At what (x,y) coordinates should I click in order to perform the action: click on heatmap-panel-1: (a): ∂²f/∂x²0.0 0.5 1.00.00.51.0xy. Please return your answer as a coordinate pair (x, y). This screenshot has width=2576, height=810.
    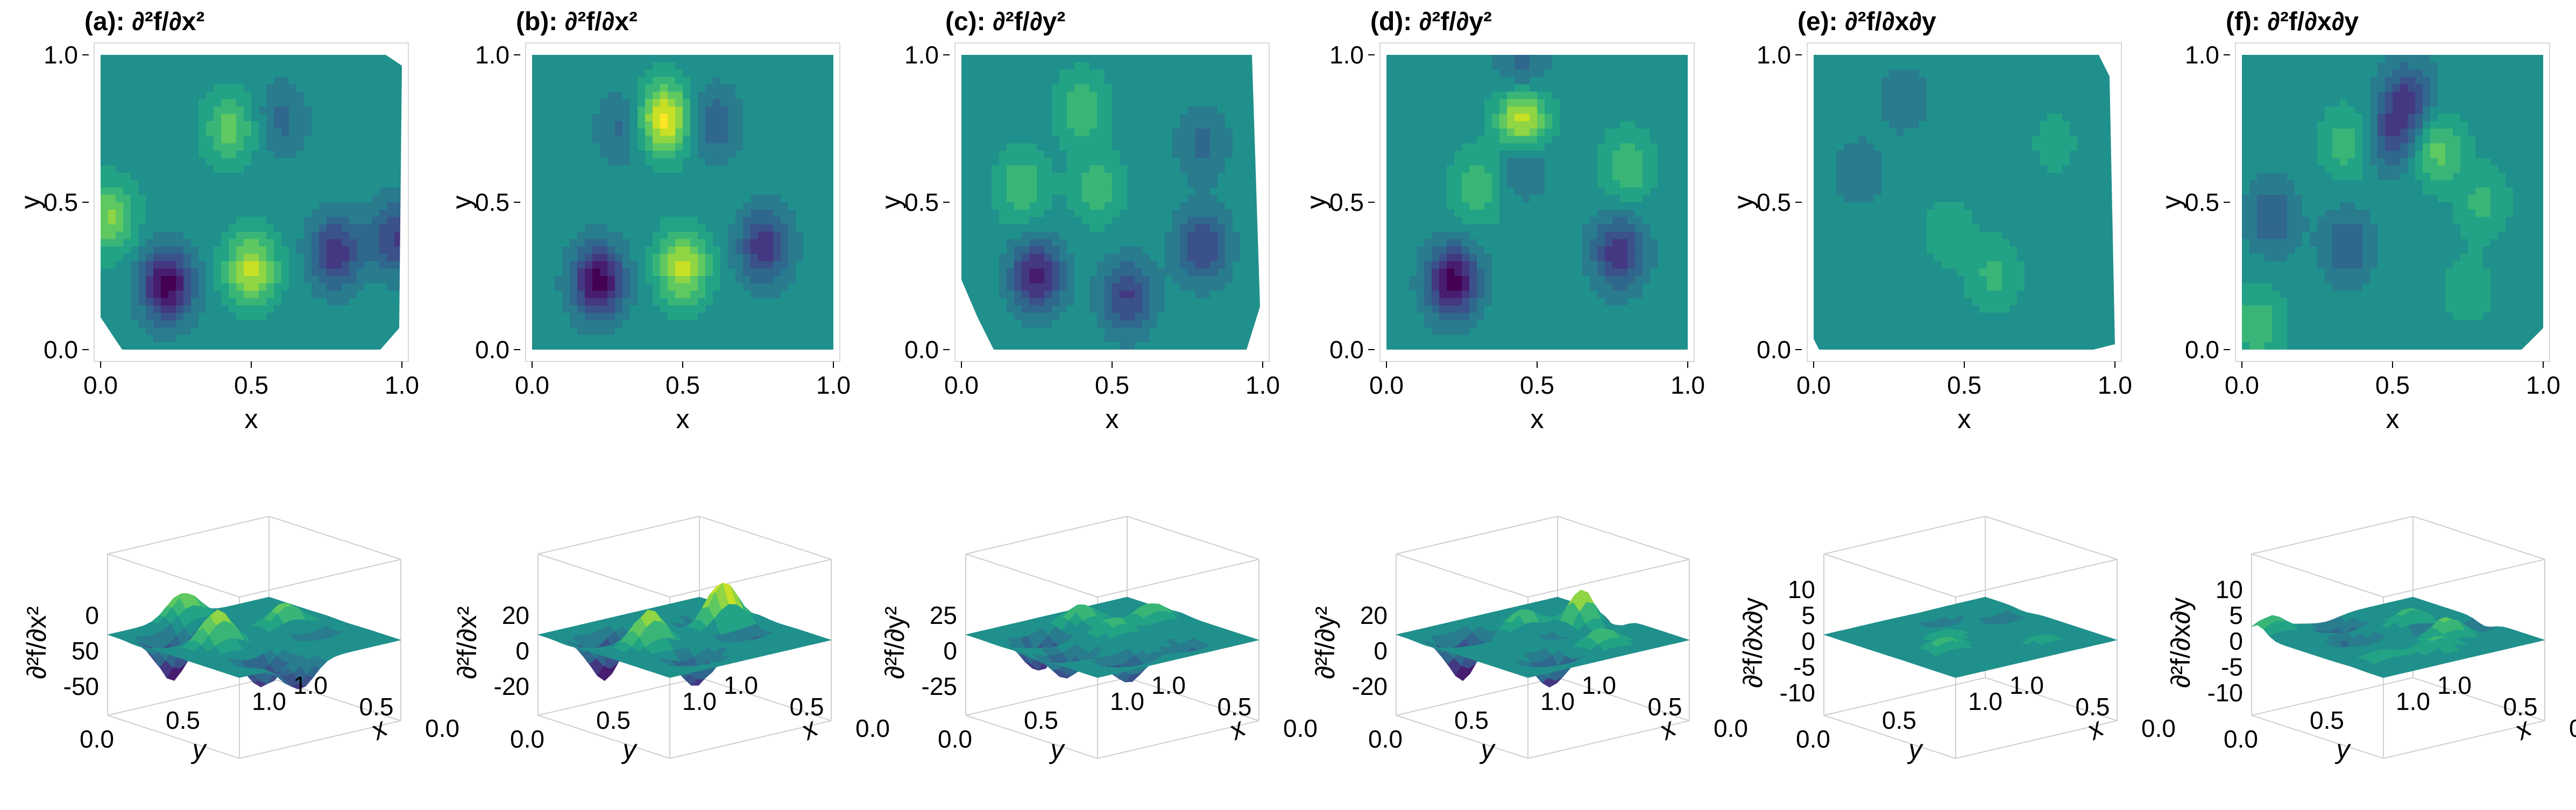
    Looking at the image, I should click on (217, 221).